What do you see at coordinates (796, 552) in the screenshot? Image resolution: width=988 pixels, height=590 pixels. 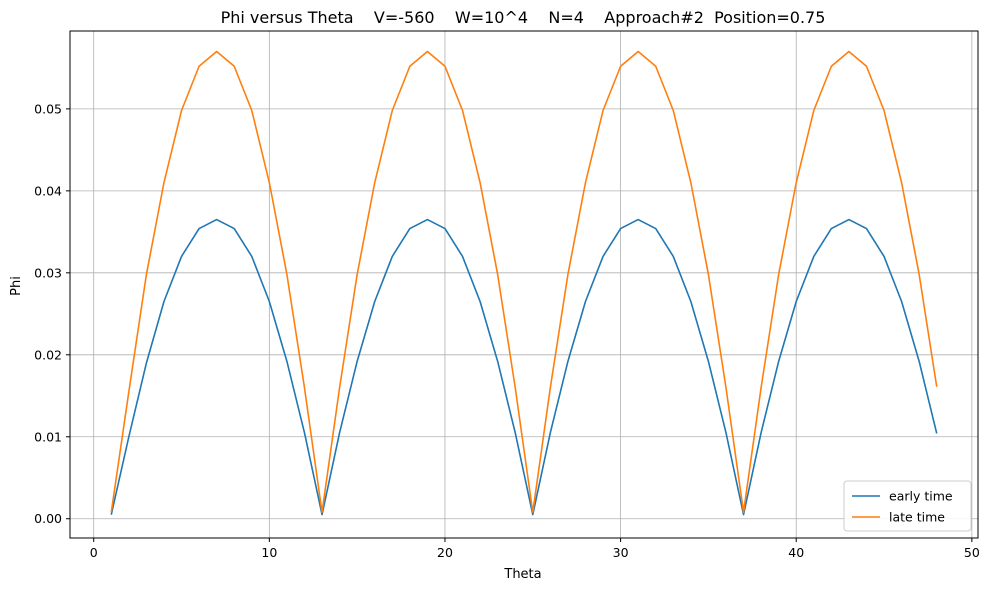 I see `x-tick-label: 40` at bounding box center [796, 552].